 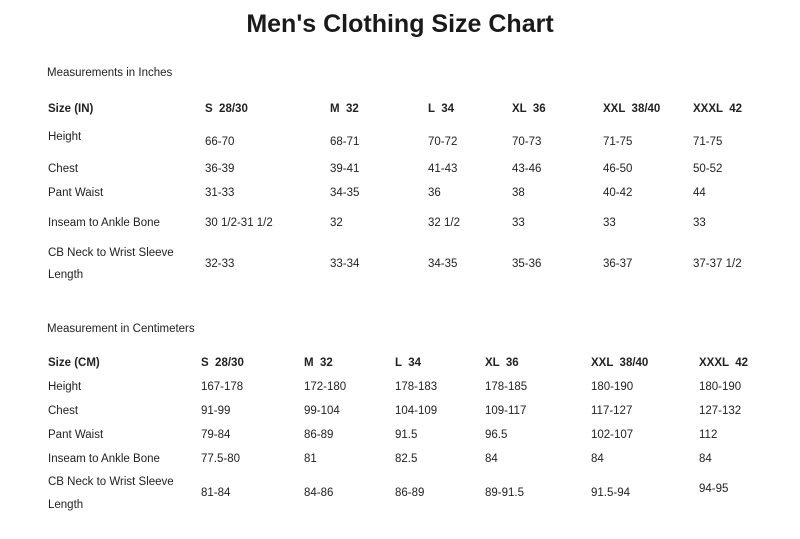 What do you see at coordinates (699, 193) in the screenshot?
I see `table-cell: 44` at bounding box center [699, 193].